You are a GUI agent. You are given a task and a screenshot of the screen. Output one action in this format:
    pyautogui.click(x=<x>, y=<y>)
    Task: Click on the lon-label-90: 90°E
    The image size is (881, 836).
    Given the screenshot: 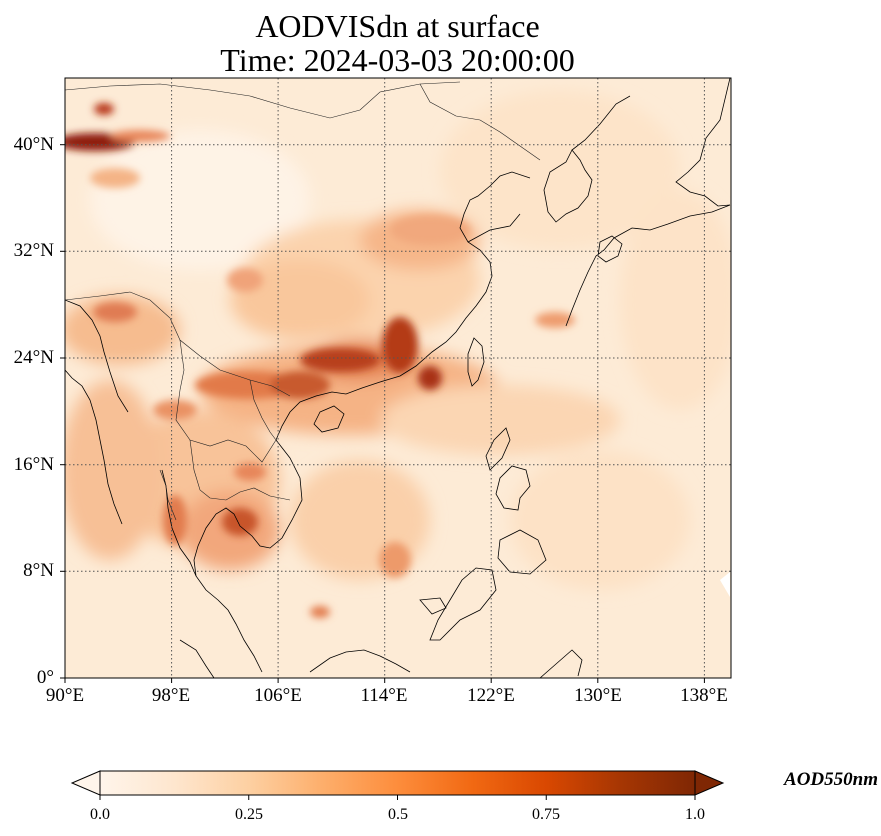 What is the action you would take?
    pyautogui.click(x=65, y=695)
    